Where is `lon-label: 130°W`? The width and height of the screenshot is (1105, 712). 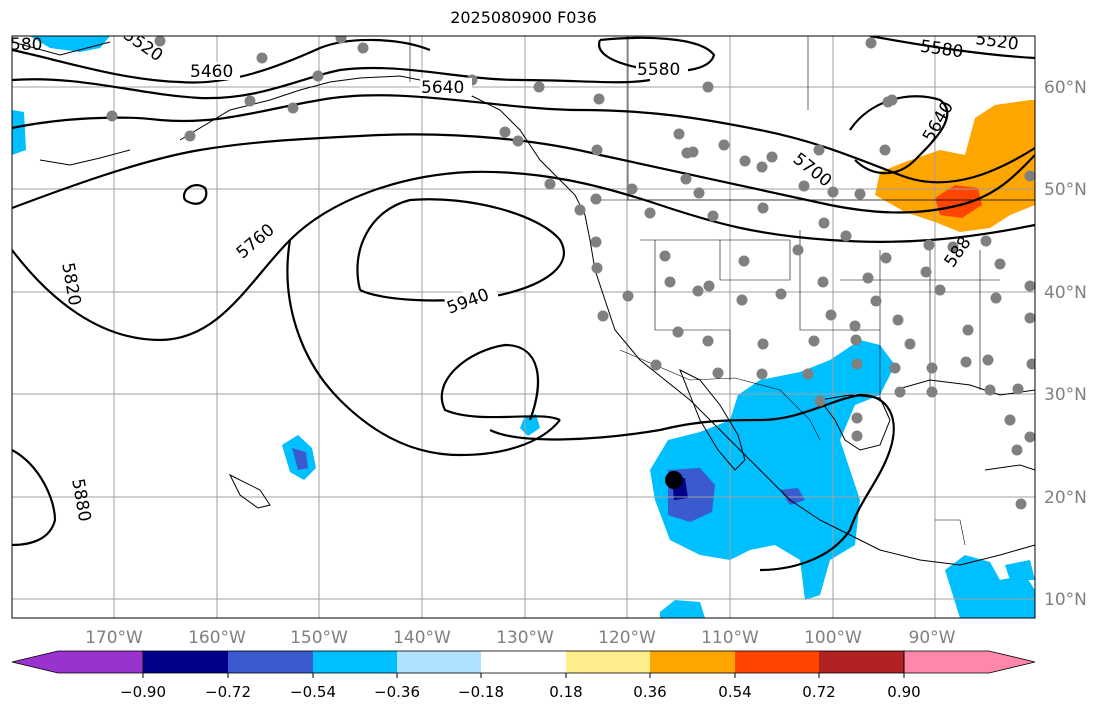
lon-label: 130°W is located at coordinates (525, 638).